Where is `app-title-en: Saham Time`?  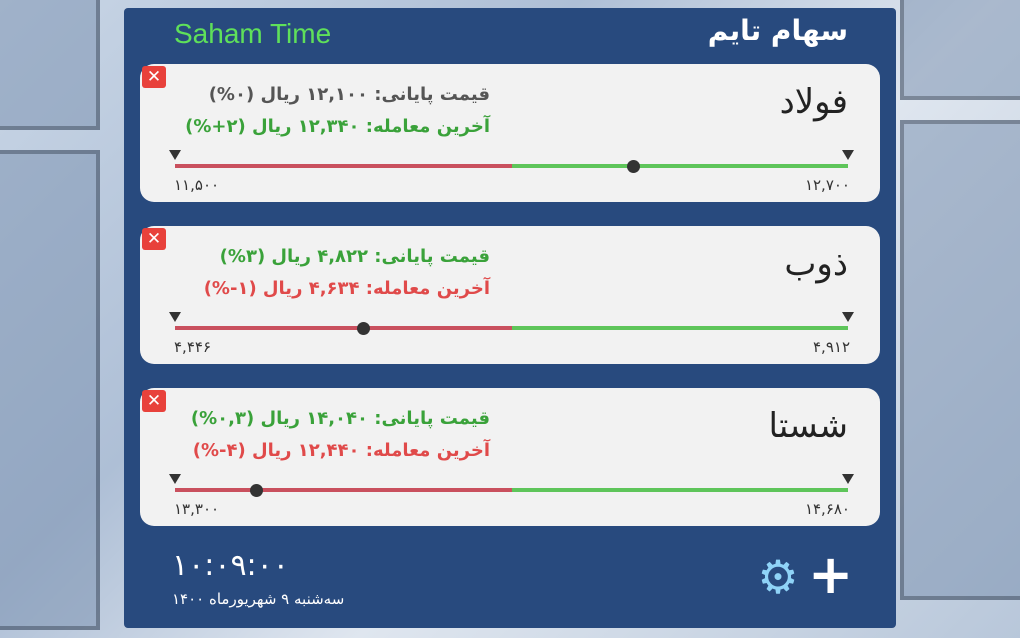 app-title-en: Saham Time is located at coordinates (253, 33).